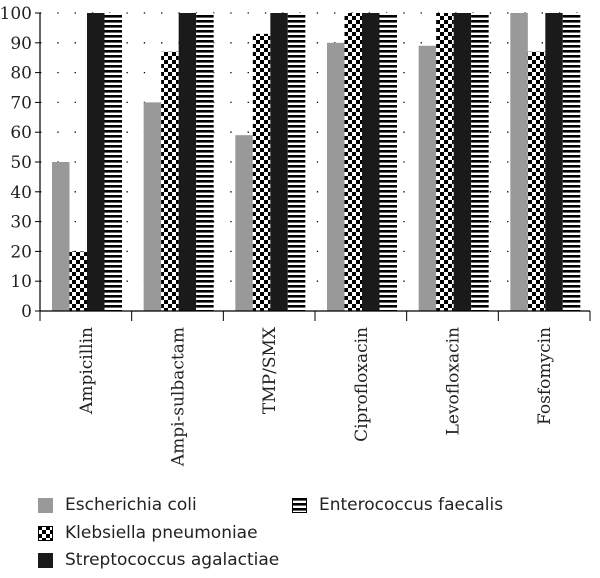  Describe the element at coordinates (21, 103) in the screenshot. I see `y-tick-label: 70` at that location.